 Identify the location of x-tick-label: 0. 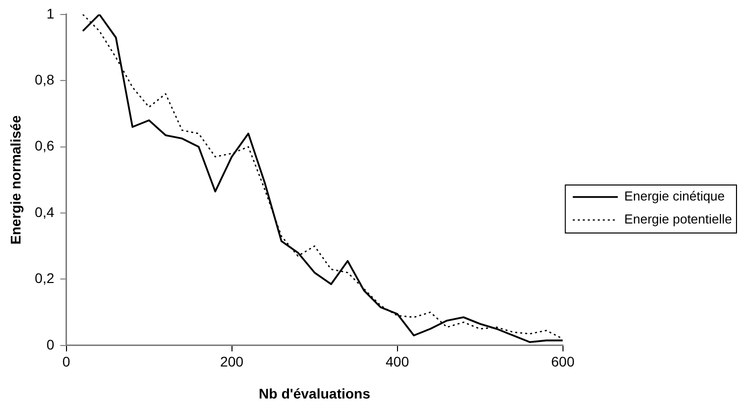
(66, 362).